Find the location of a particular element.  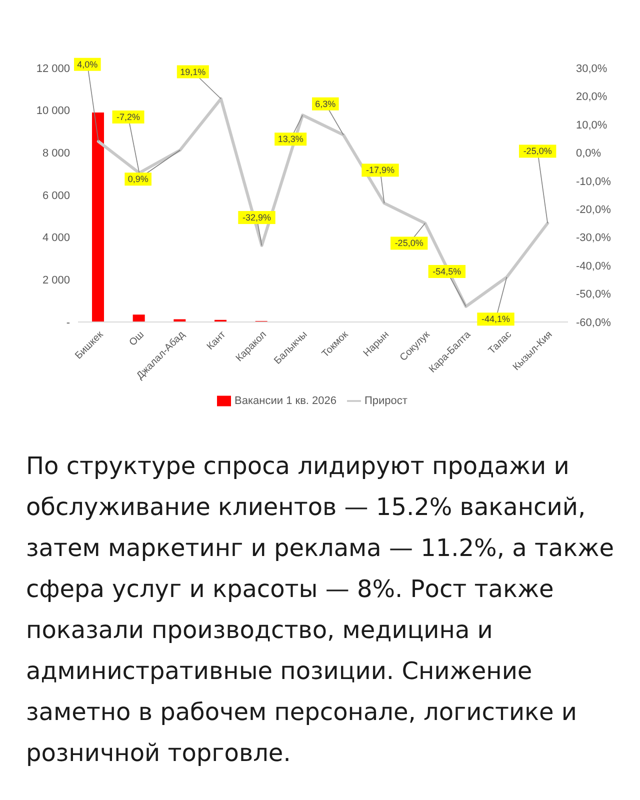

data-label: -7,2% is located at coordinates (128, 117).